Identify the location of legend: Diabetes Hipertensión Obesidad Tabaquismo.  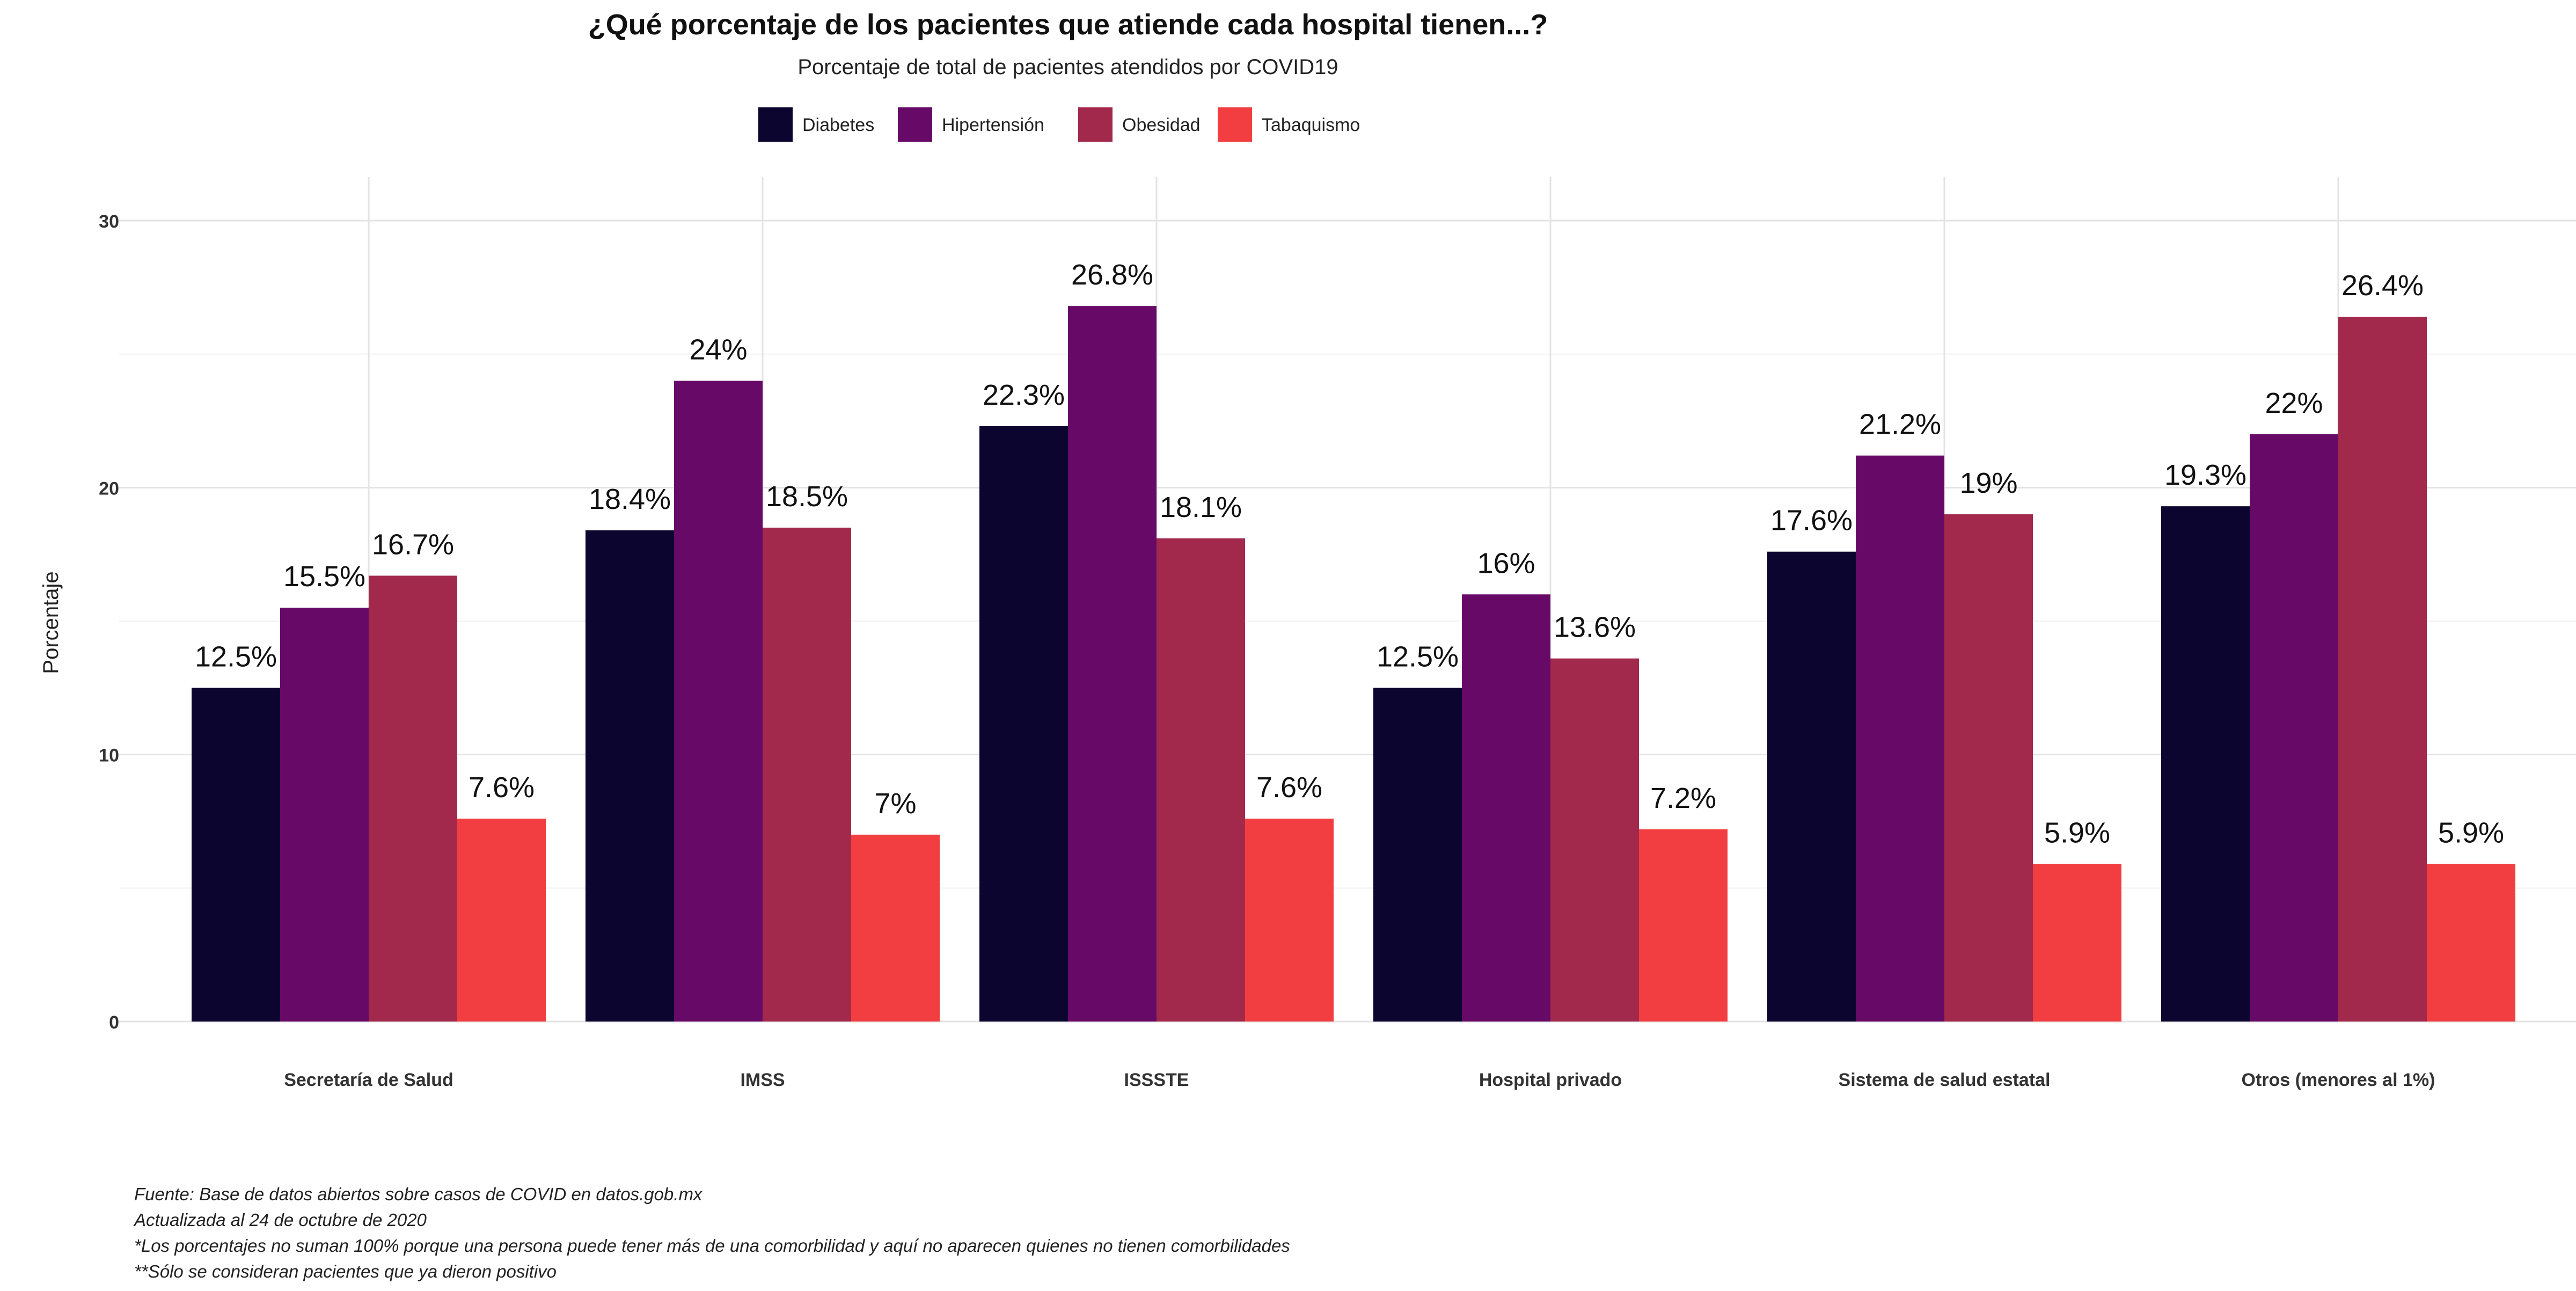
(1059, 124).